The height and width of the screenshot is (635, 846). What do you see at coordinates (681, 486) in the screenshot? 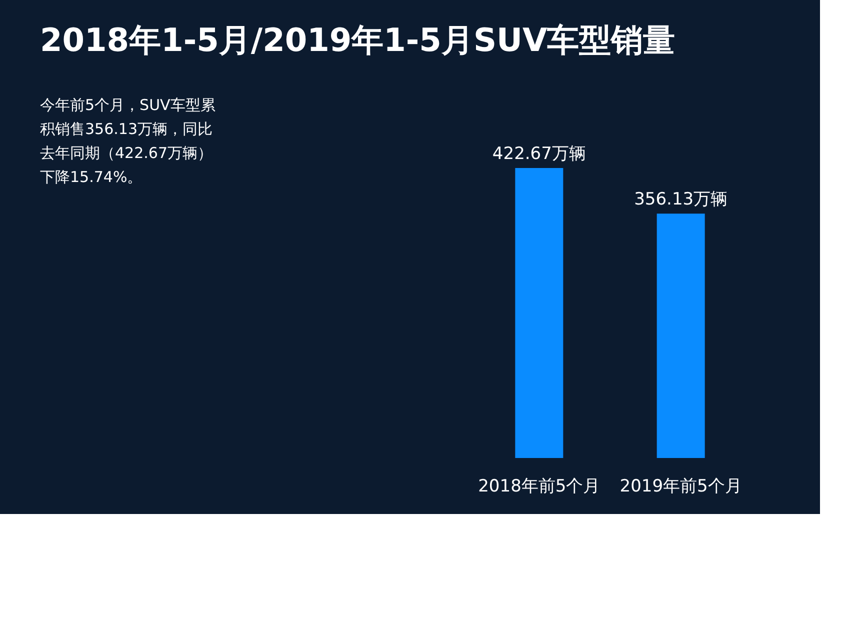
I see `x-tick-label: 2019年前5个月` at bounding box center [681, 486].